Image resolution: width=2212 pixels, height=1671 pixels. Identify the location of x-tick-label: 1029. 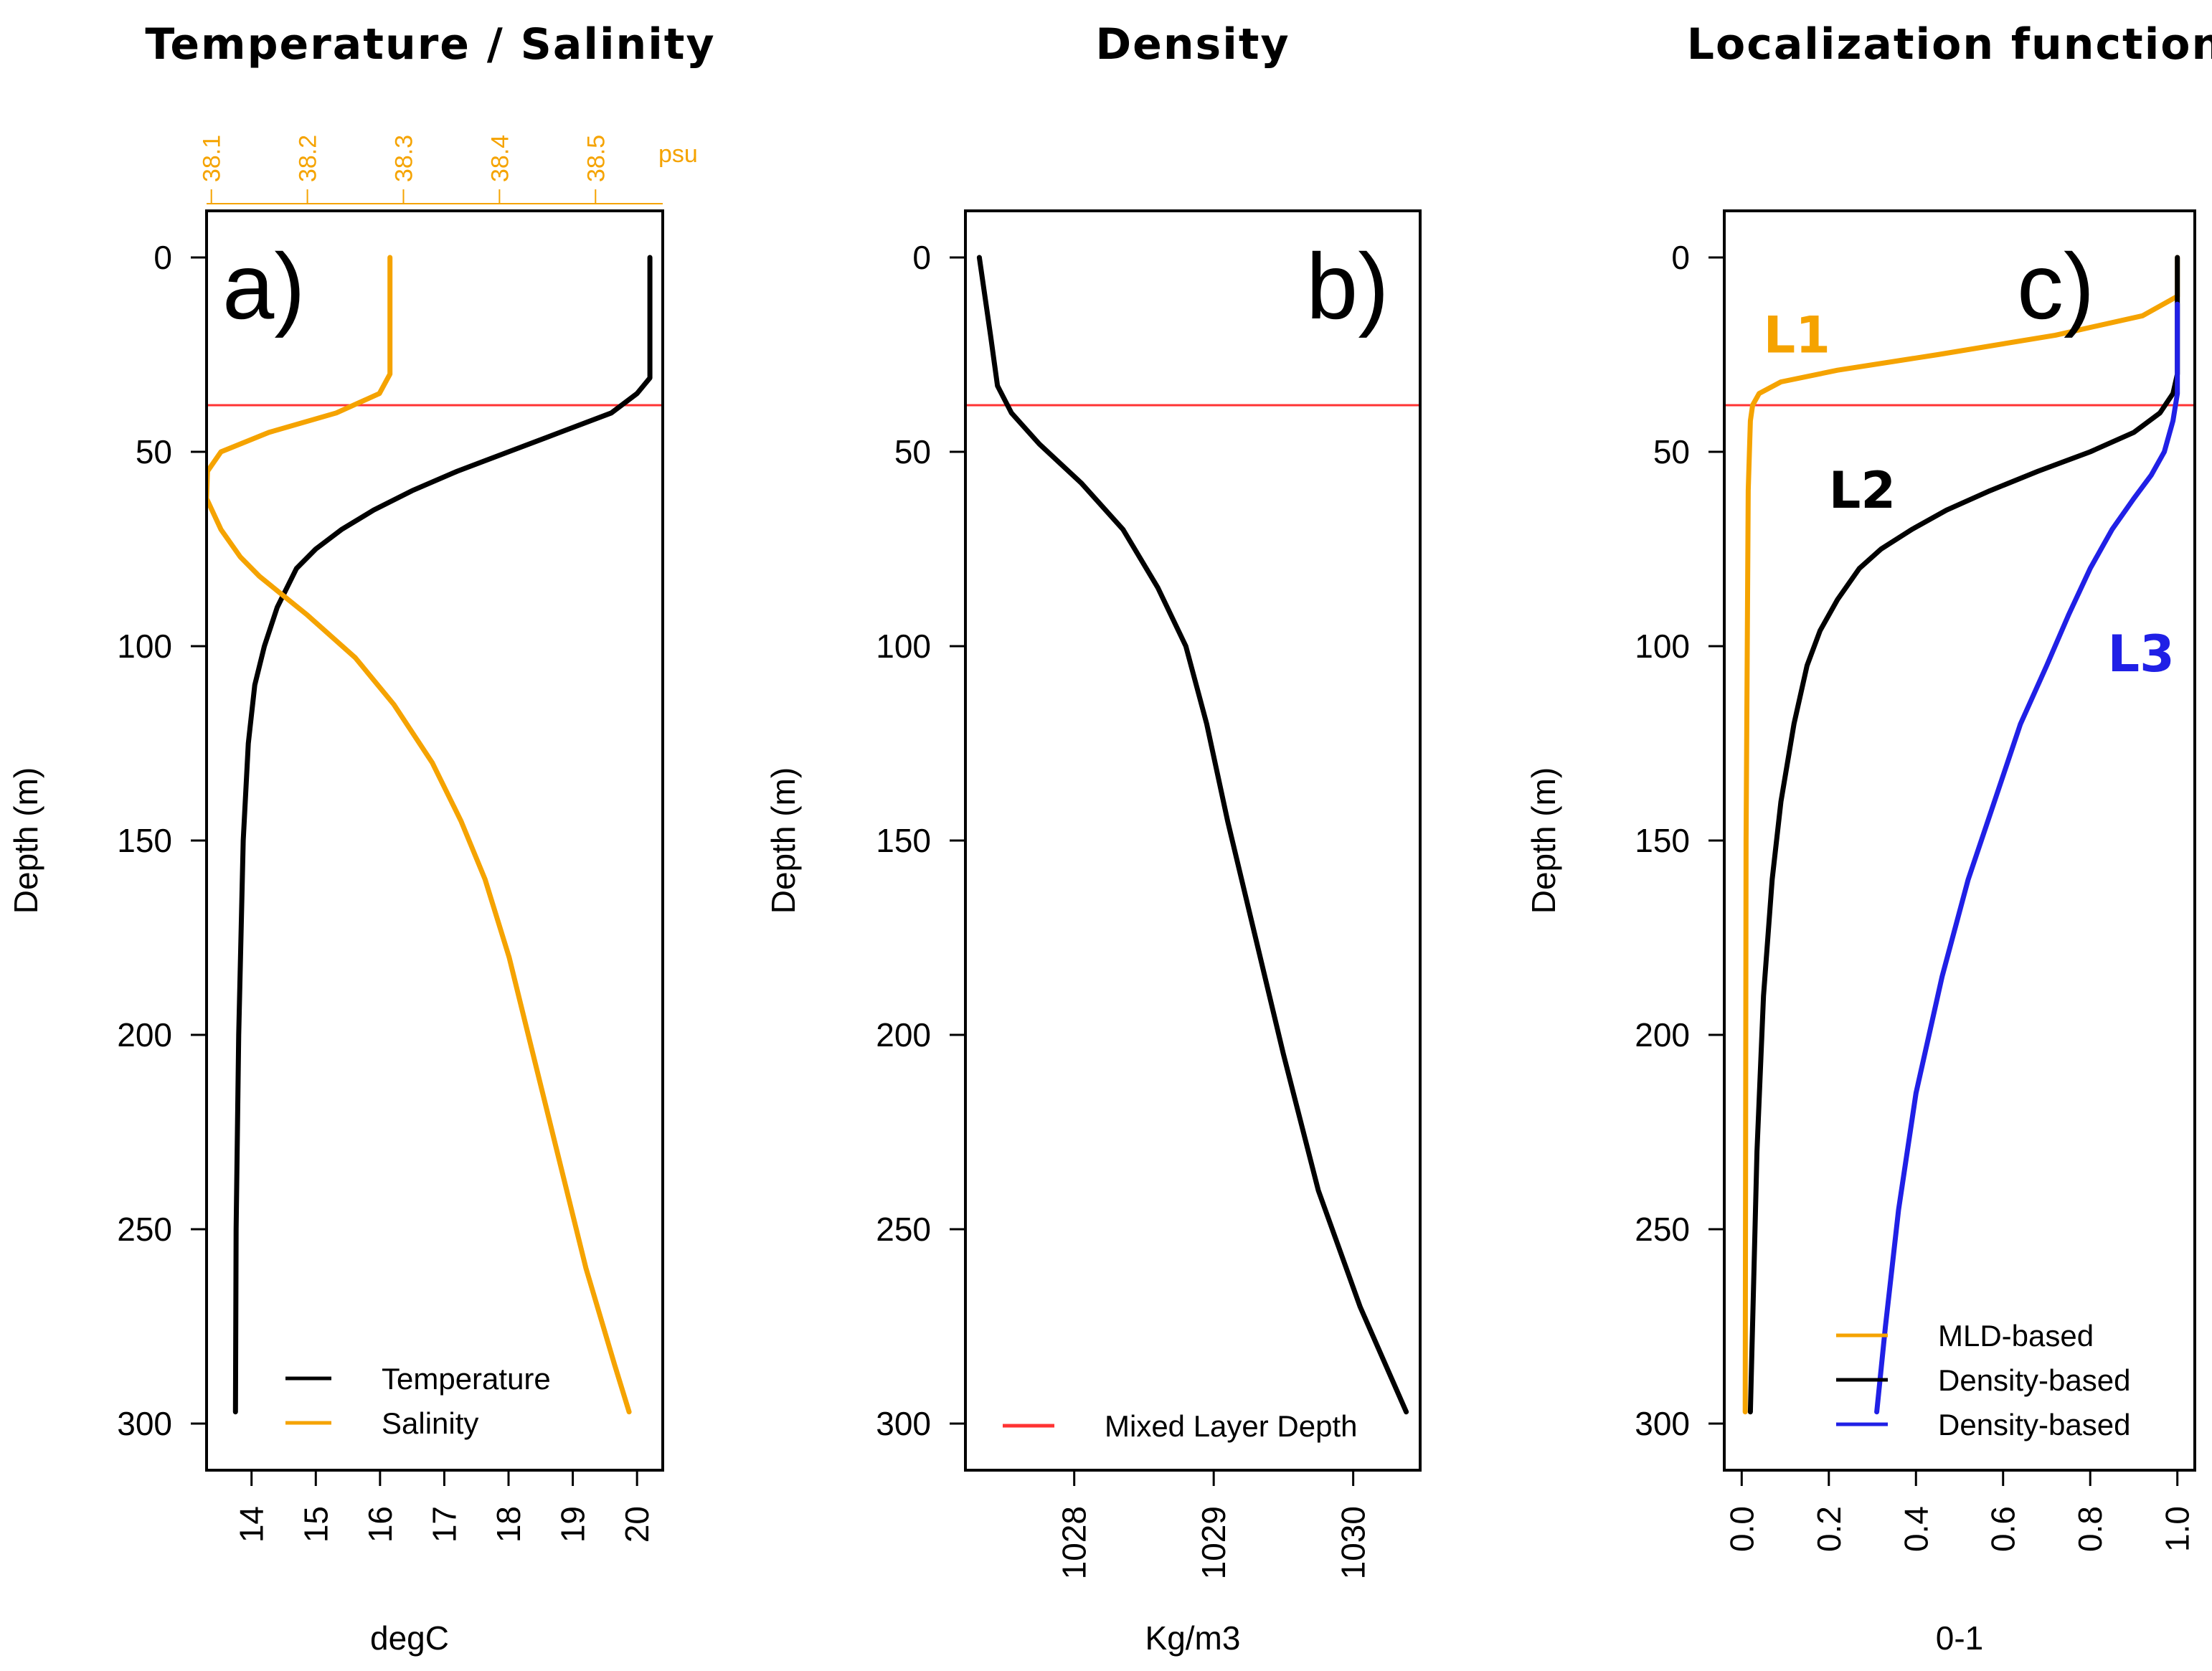
(1213, 1543).